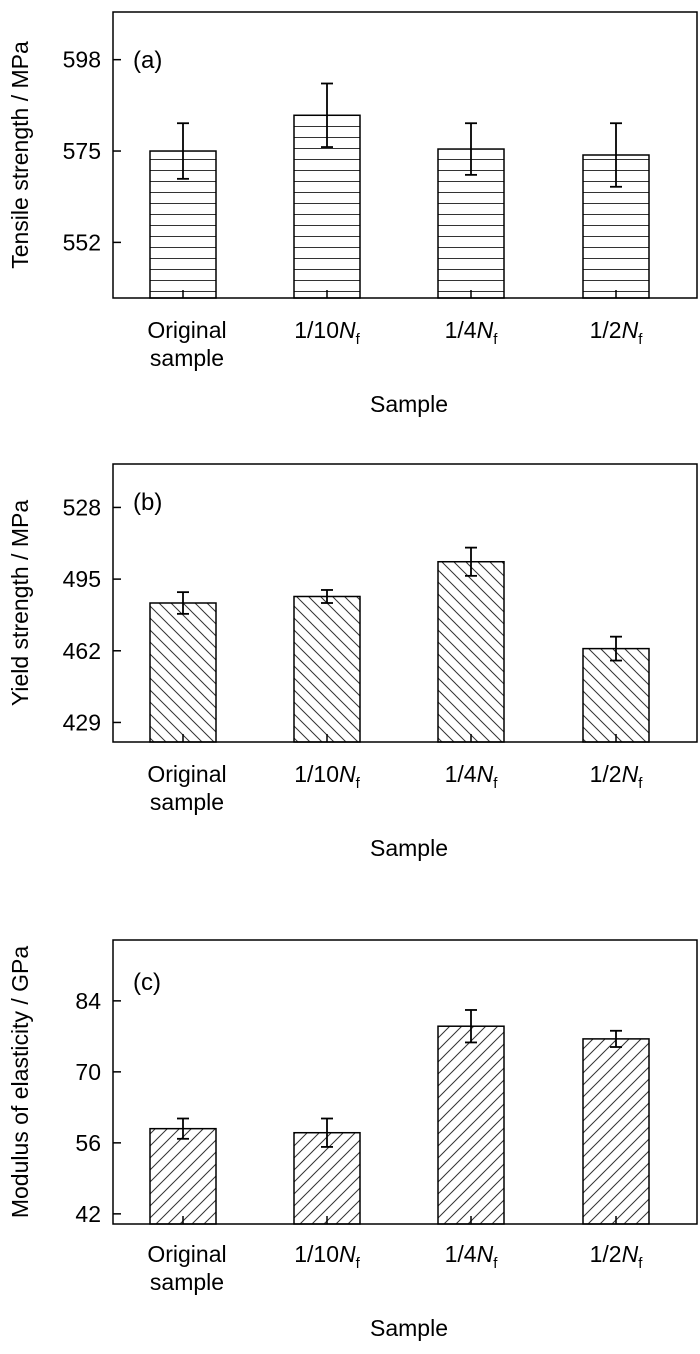 The image size is (700, 1354). What do you see at coordinates (82, 507) in the screenshot?
I see `y-tick-label: 528` at bounding box center [82, 507].